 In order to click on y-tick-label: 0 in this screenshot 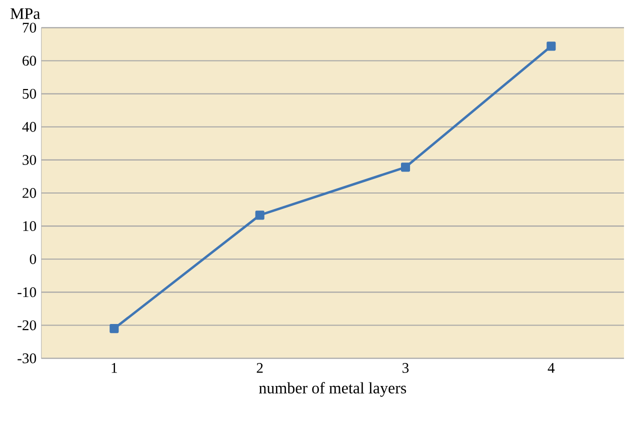, I will do `click(33, 259)`.